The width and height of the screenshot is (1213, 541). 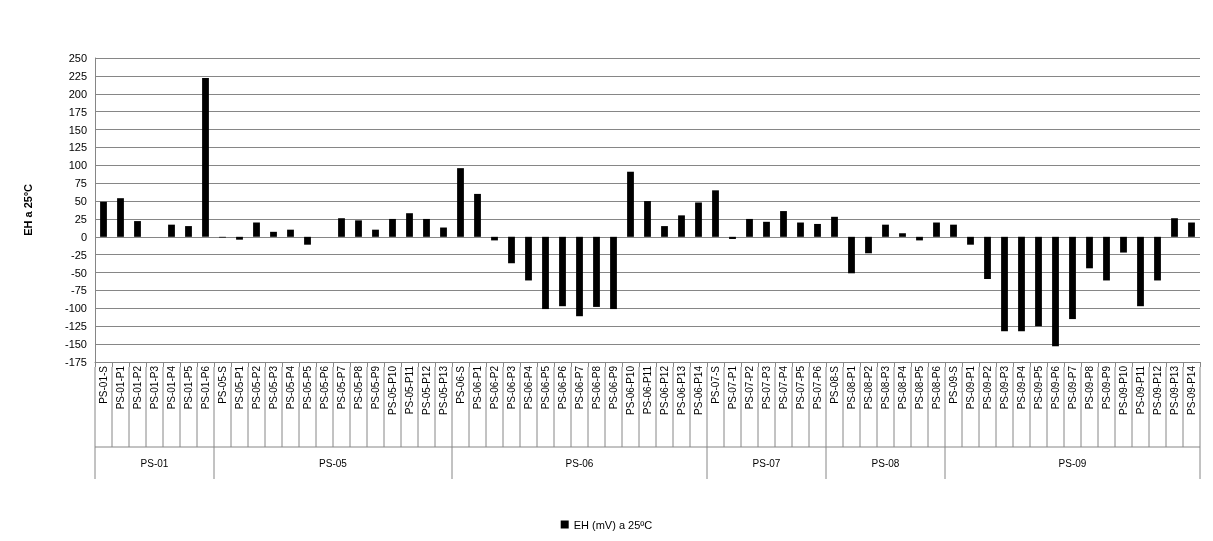 What do you see at coordinates (579, 463) in the screenshot?
I see `text: PS-06` at bounding box center [579, 463].